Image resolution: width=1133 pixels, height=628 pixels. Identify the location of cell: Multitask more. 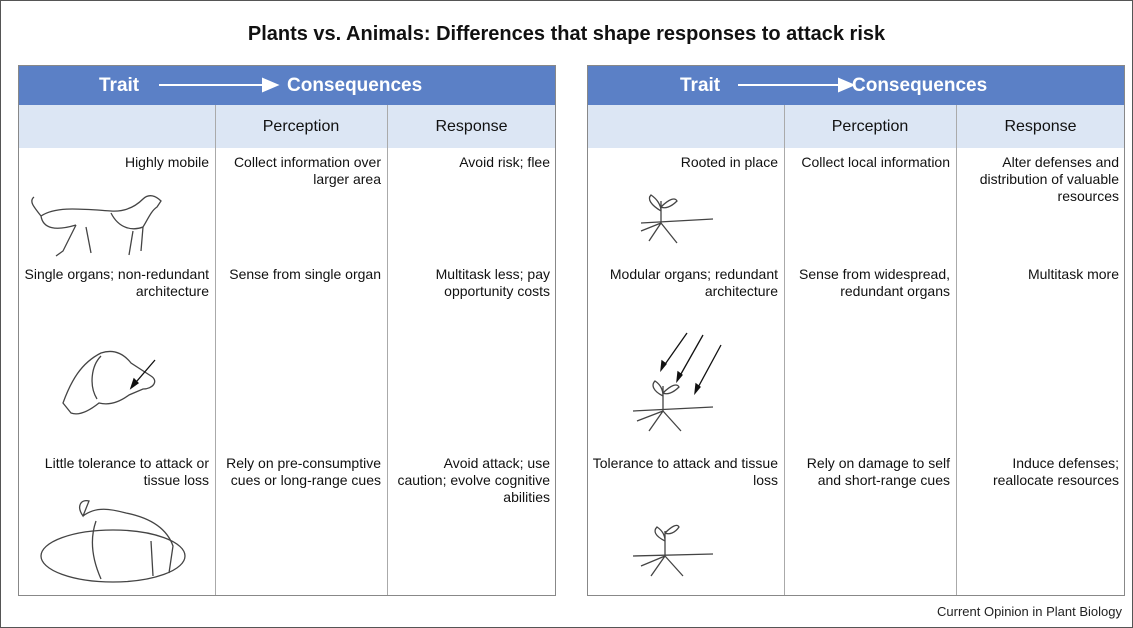
(1073, 274).